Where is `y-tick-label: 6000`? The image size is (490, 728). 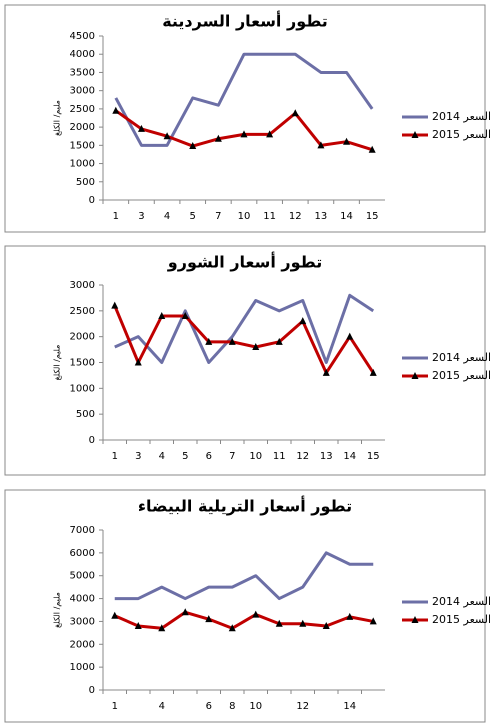 y-tick-label: 6000 is located at coordinates (82, 553).